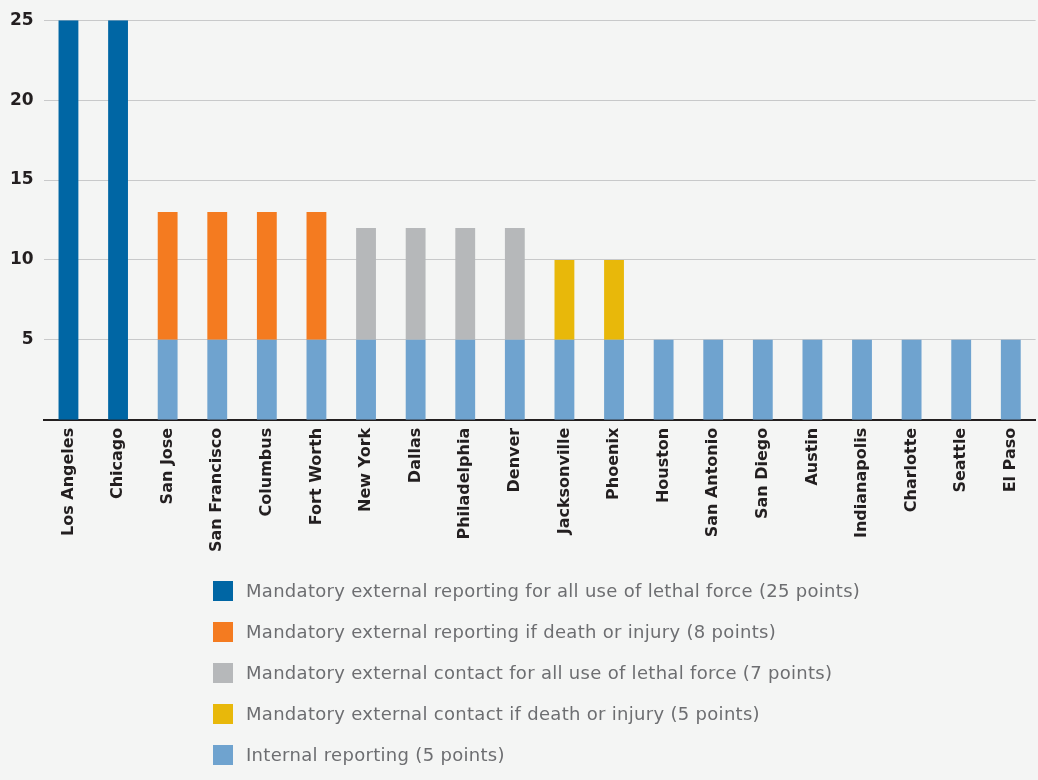 The width and height of the screenshot is (1038, 780). I want to click on x-tick-label: Houston, so click(662, 465).